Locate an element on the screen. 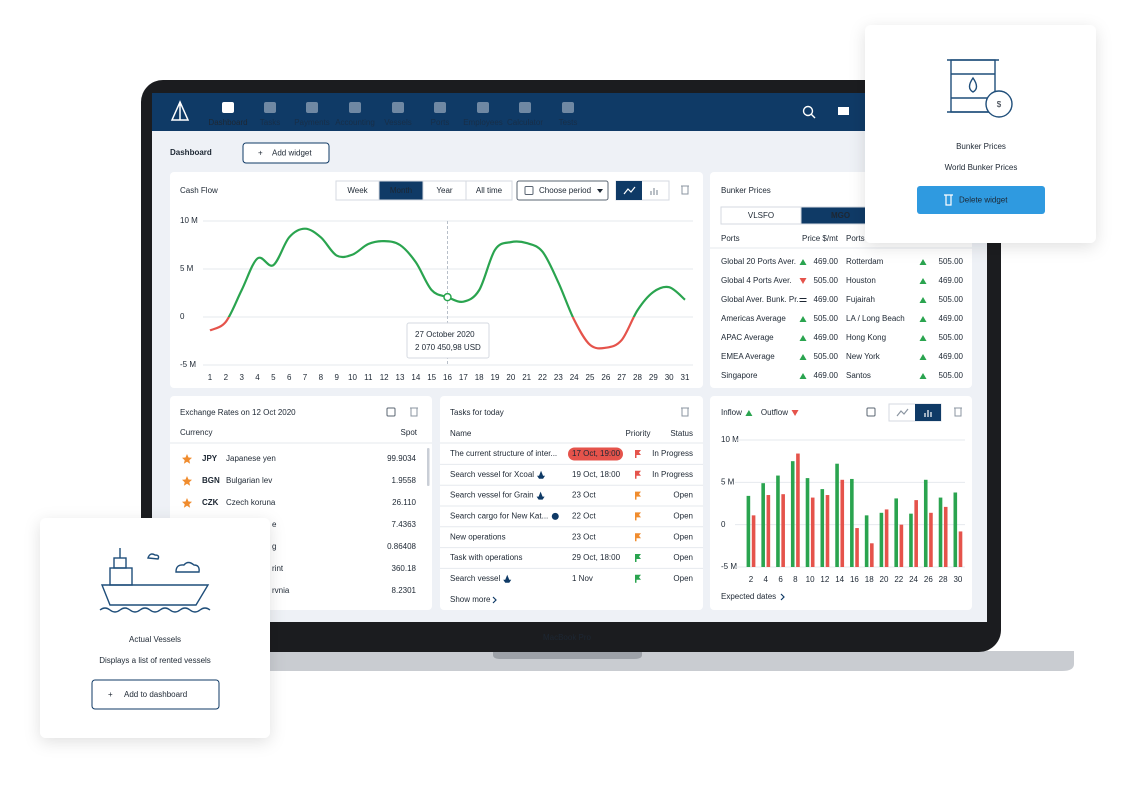 The width and height of the screenshot is (1136, 794). ship-icon is located at coordinates (507, 578).